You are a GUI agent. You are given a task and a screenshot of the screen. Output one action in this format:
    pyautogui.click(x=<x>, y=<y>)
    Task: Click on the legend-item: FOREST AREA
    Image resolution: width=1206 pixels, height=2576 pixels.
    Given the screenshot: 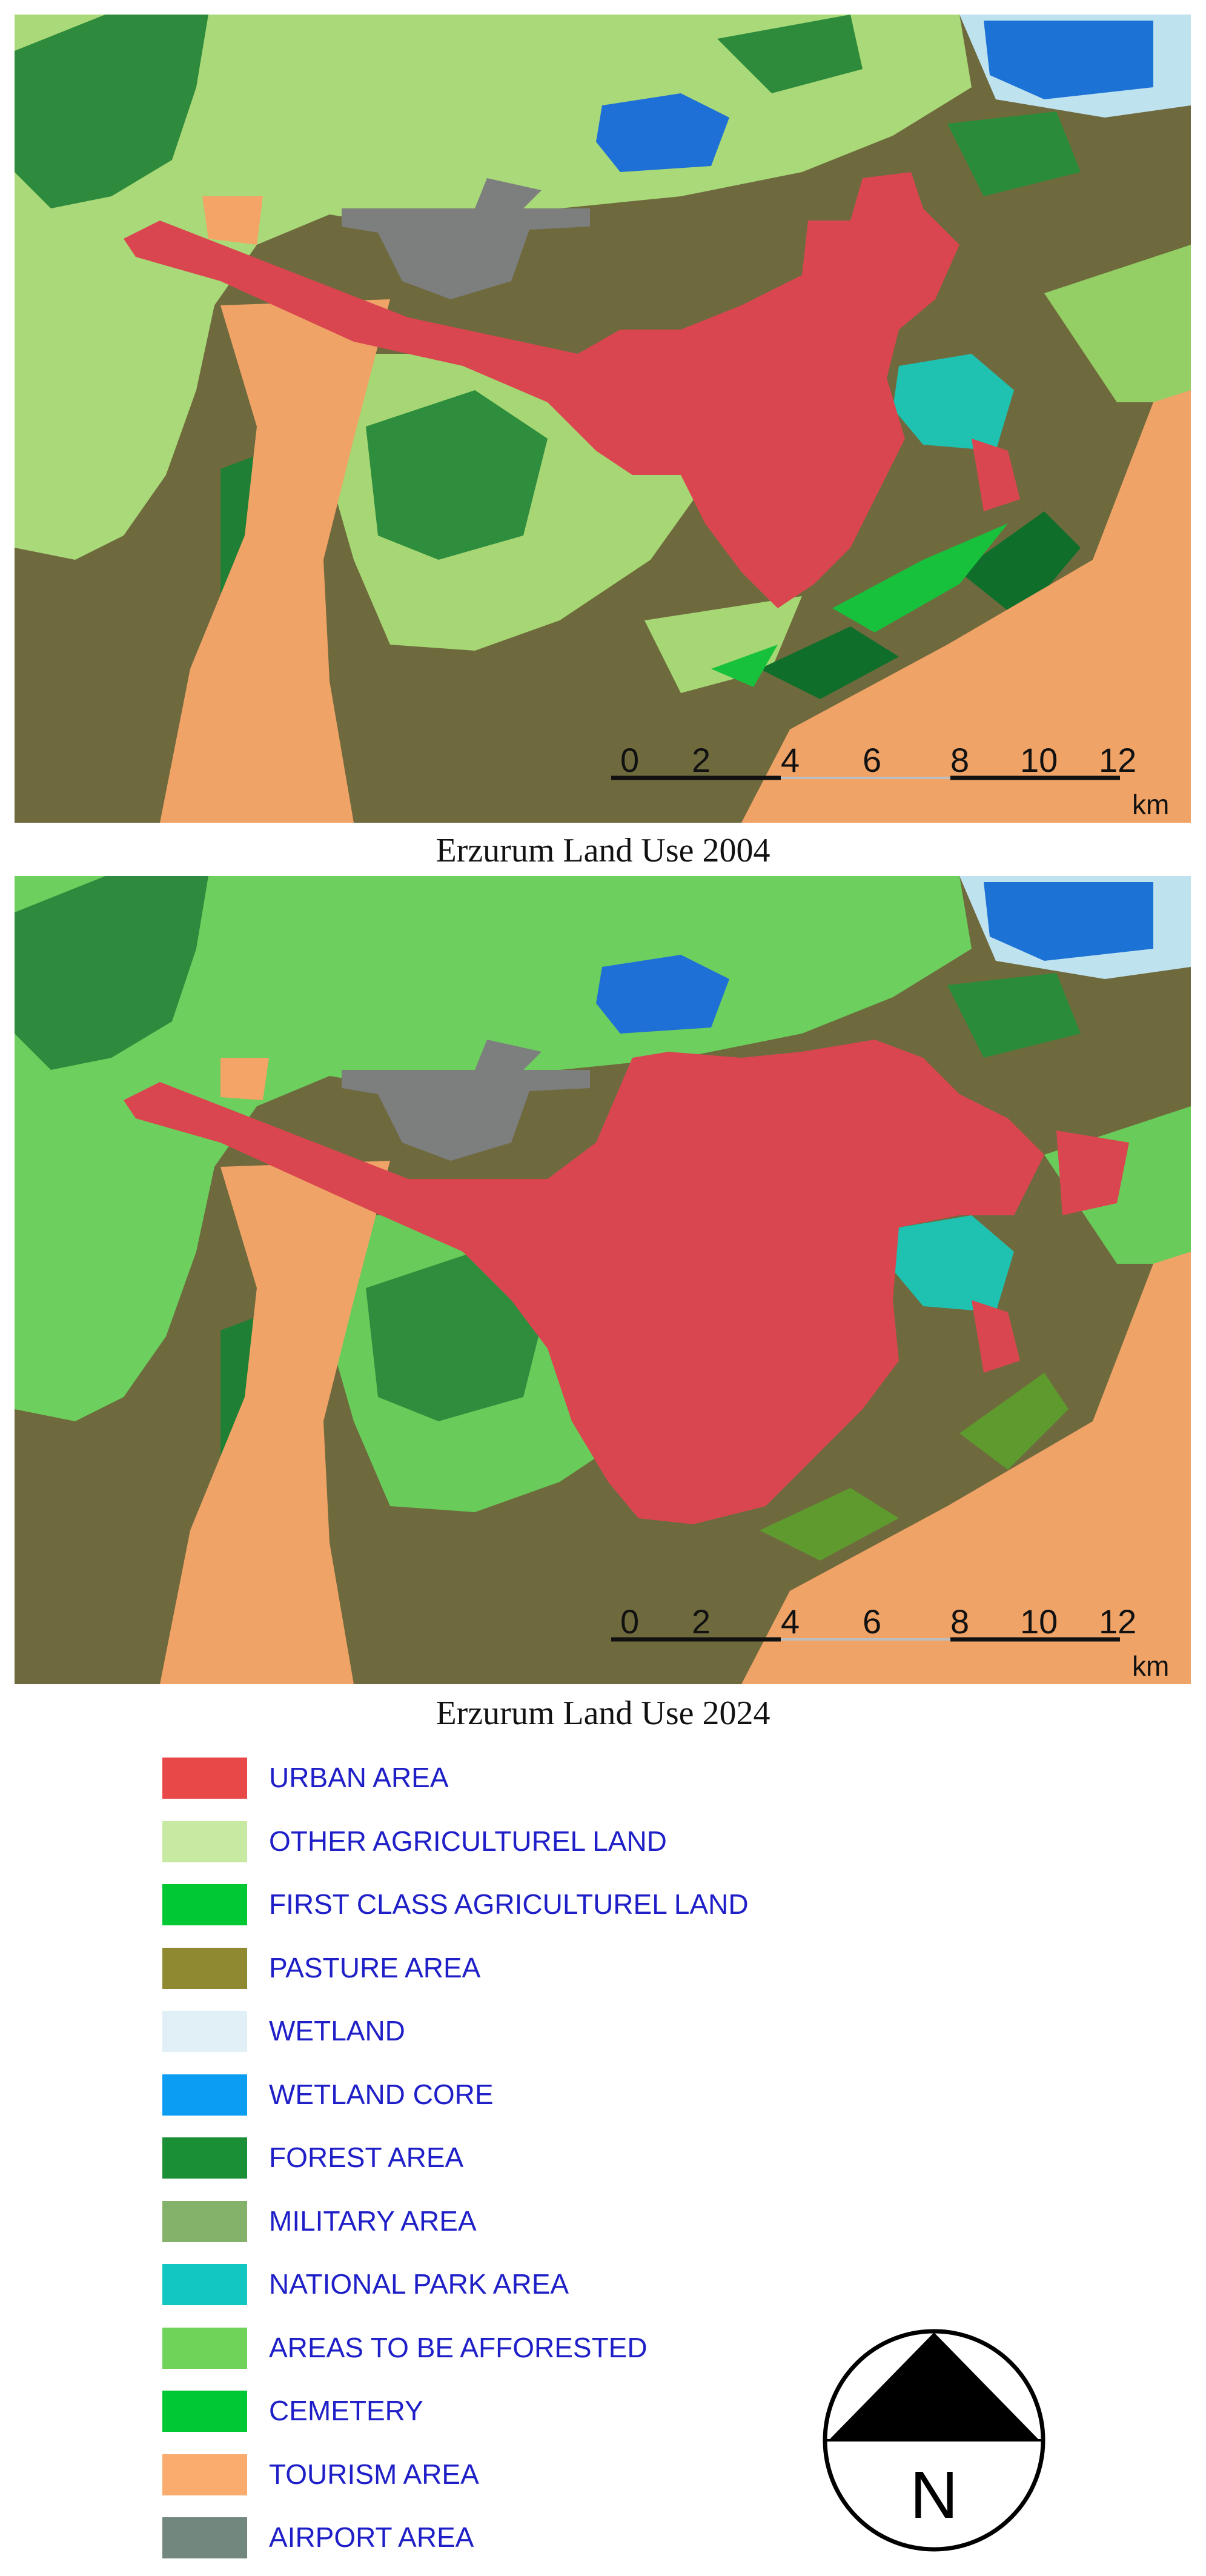 What is the action you would take?
    pyautogui.click(x=556, y=2164)
    